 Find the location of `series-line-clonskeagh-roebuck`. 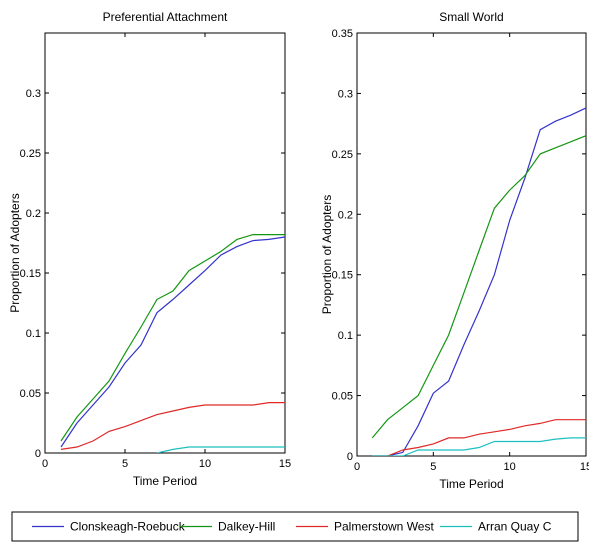

series-line-clonskeagh-roebuck is located at coordinates (172, 342).